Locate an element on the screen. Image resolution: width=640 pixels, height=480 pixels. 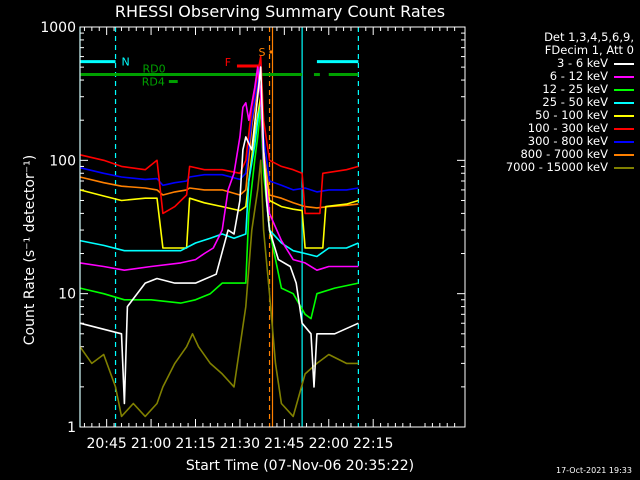
legend-label: 12 - 25 keV is located at coordinates (575, 89).